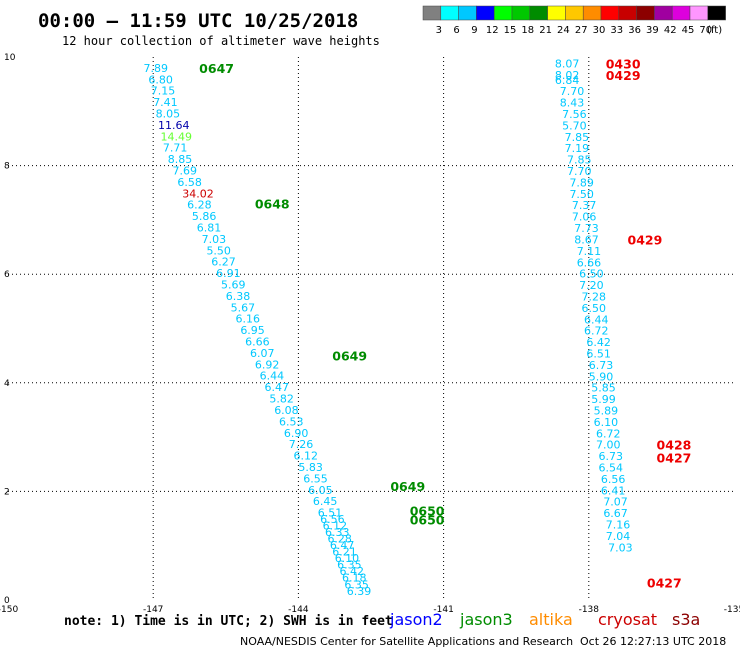  Describe the element at coordinates (10, 58) in the screenshot. I see `y-tick-label: 10` at that location.